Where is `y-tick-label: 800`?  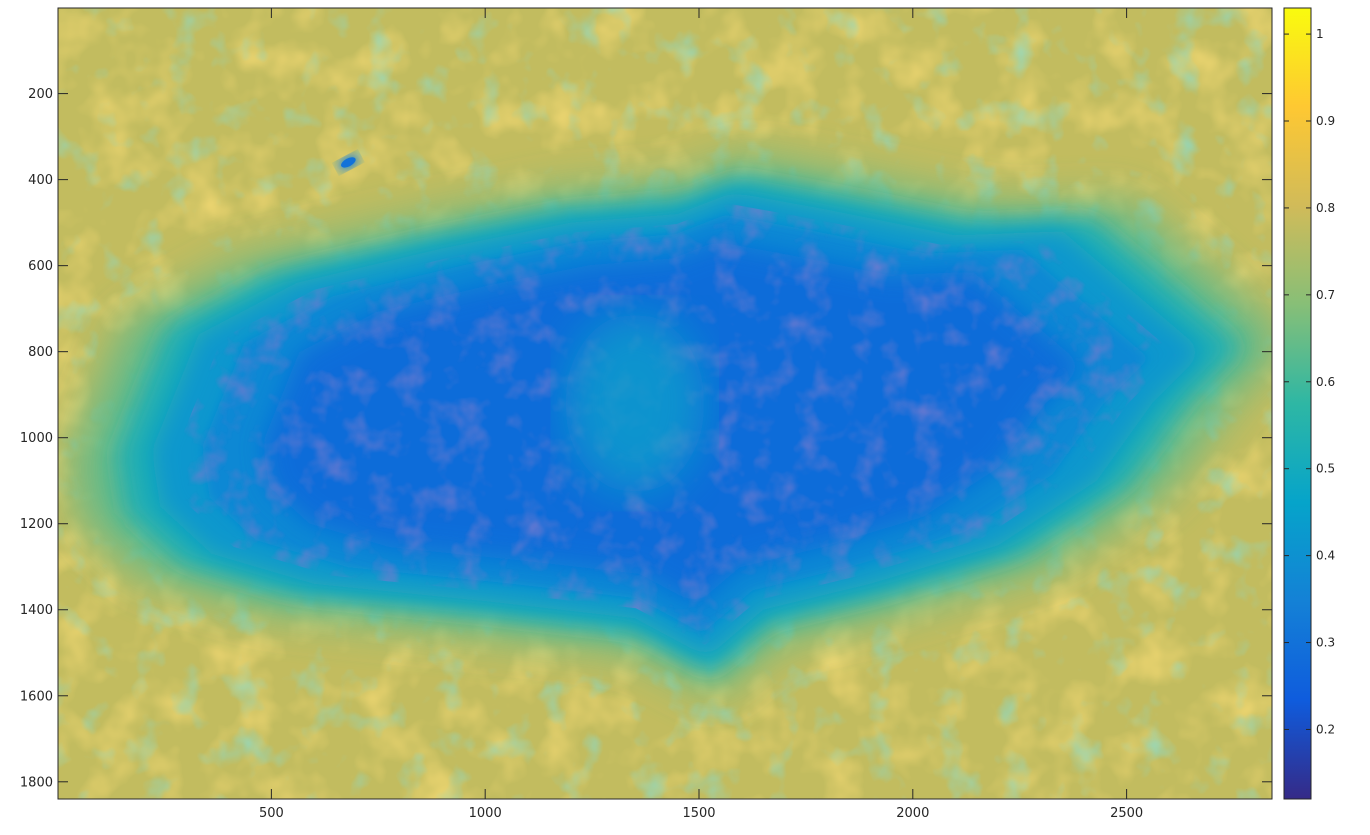
y-tick-label: 800 is located at coordinates (40, 352).